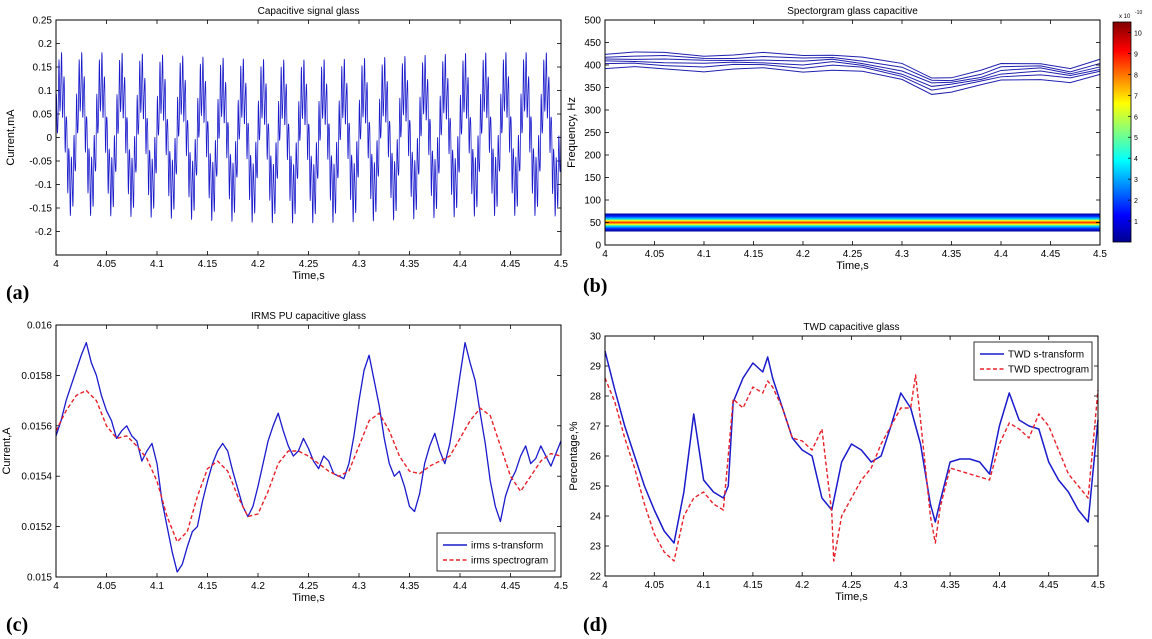  What do you see at coordinates (43, 68) in the screenshot?
I see `y-tick-label: 0.15` at bounding box center [43, 68].